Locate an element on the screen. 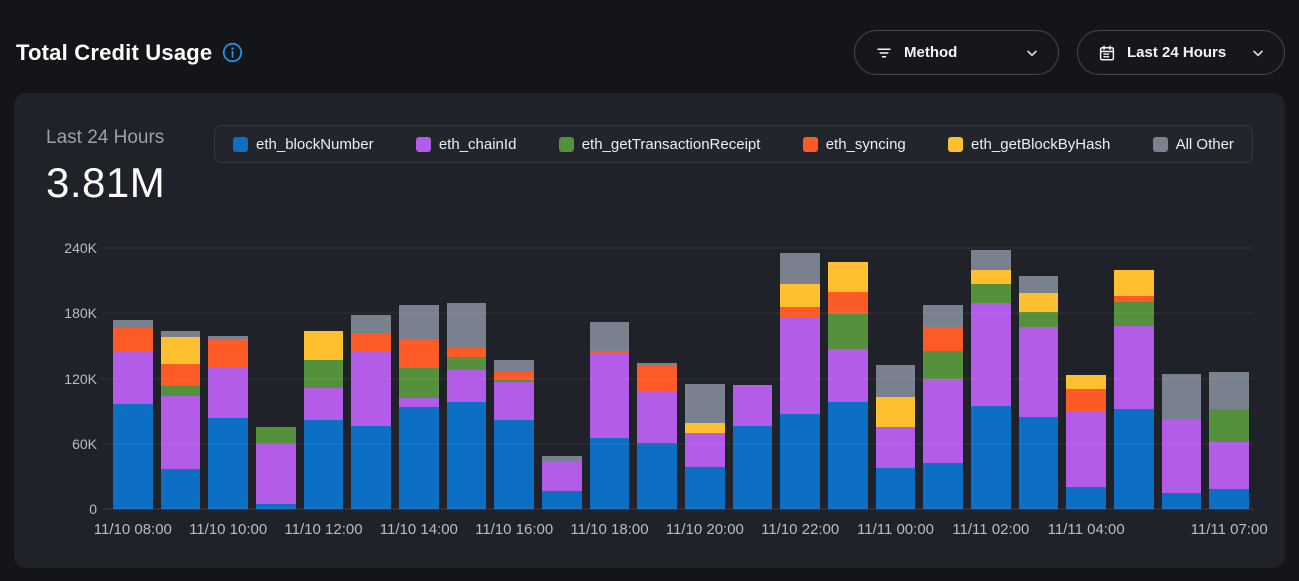 Image resolution: width=1299 pixels, height=581 pixels. legend-item-eth_chainId: eth_chainId is located at coordinates (465, 144).